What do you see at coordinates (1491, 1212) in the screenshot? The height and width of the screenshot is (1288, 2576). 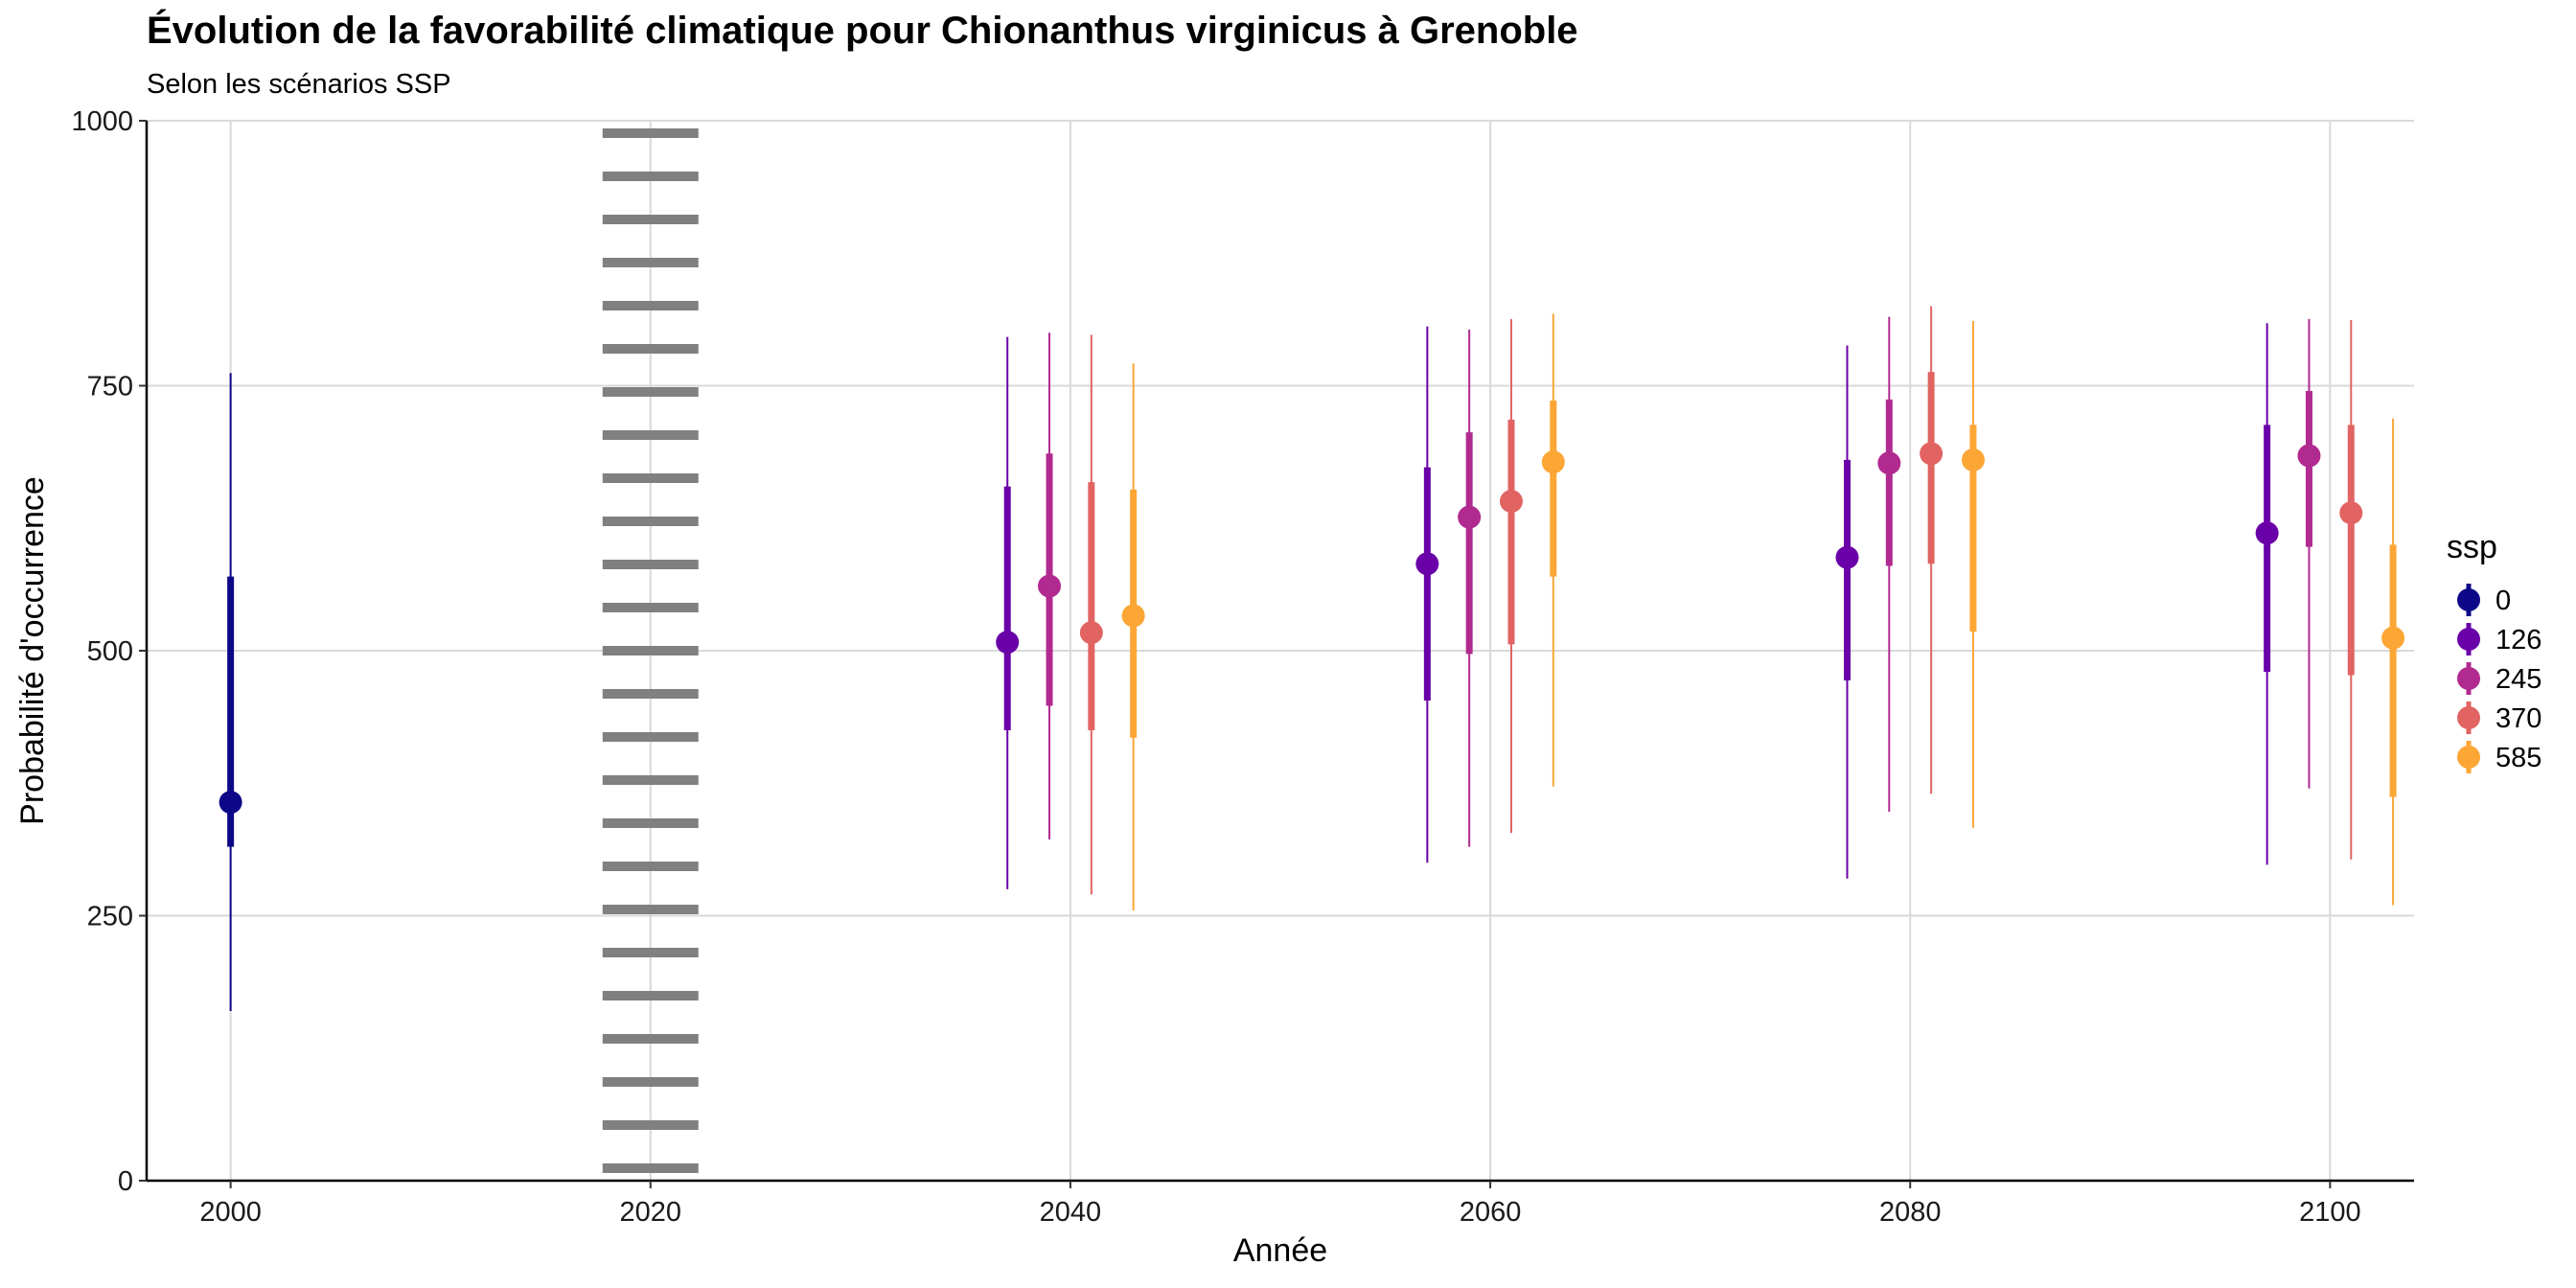 I see `x-tick-label: 2060` at bounding box center [1491, 1212].